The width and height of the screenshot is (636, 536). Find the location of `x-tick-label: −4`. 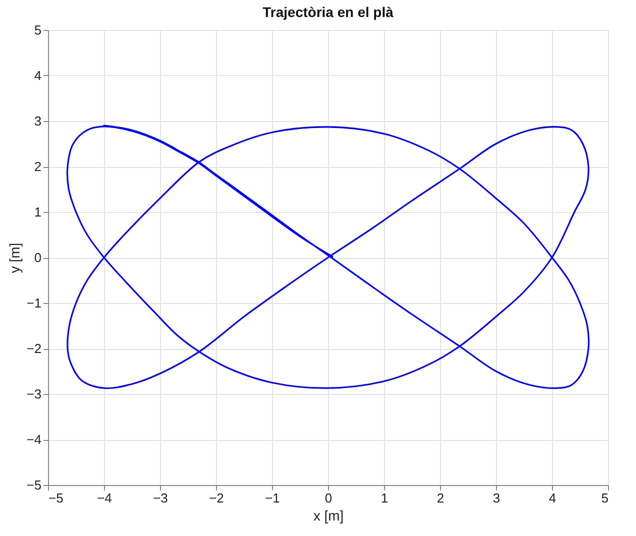

x-tick-label: −4 is located at coordinates (104, 498).